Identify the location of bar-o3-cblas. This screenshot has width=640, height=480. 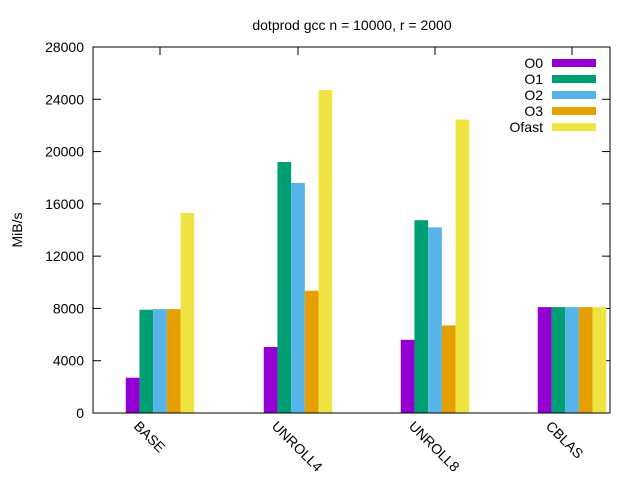
(585, 360).